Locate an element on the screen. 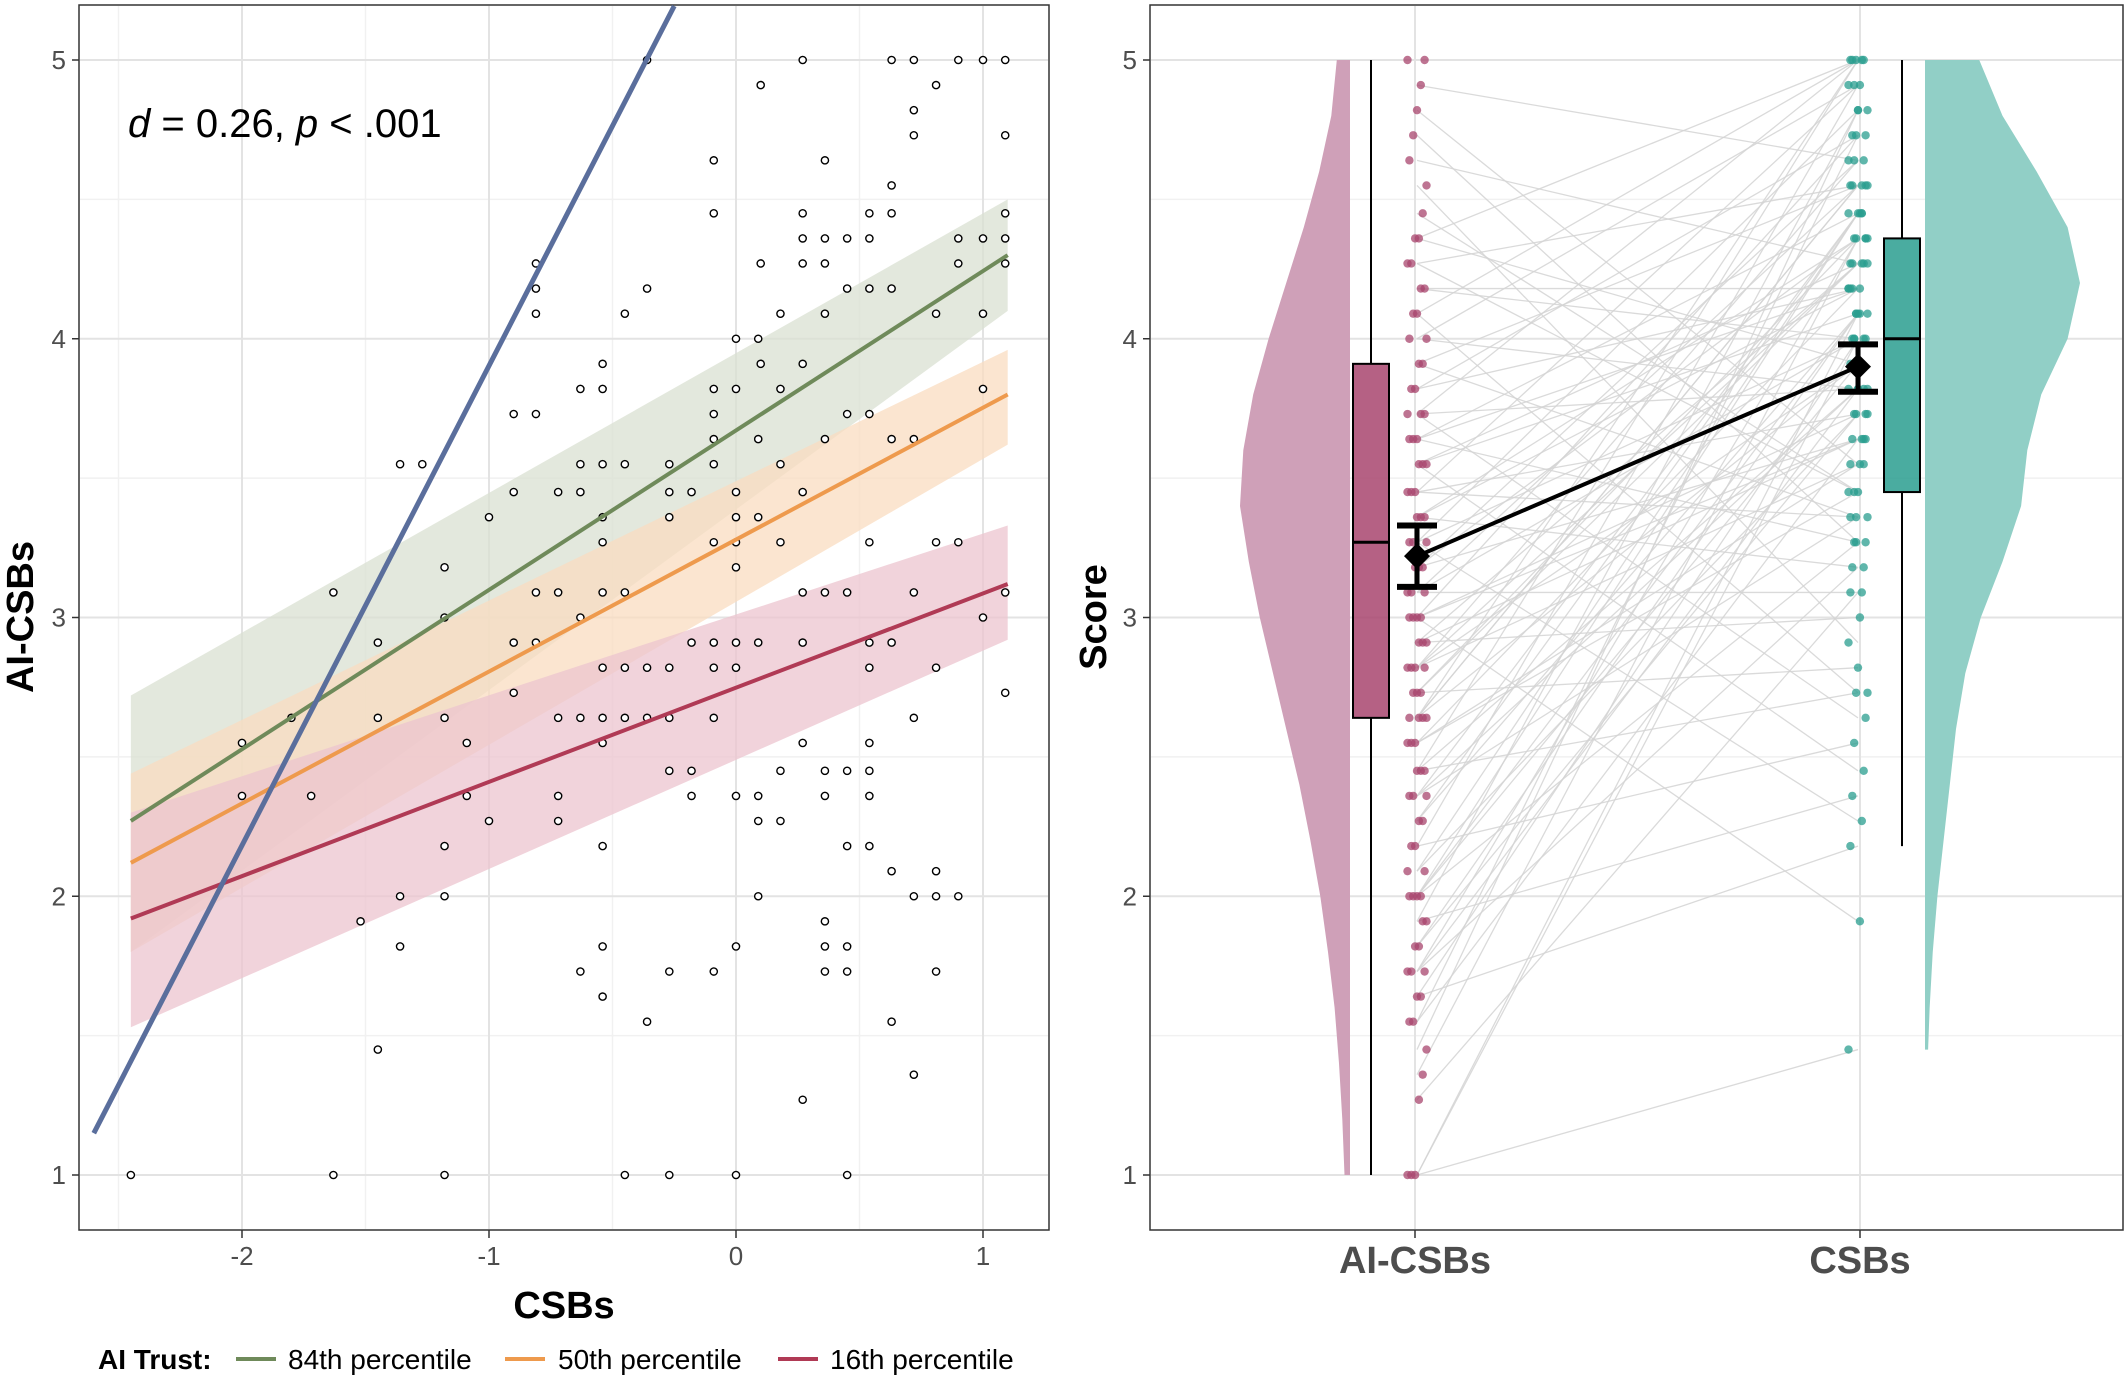  y-tick-label: 1 is located at coordinates (1130, 1175).